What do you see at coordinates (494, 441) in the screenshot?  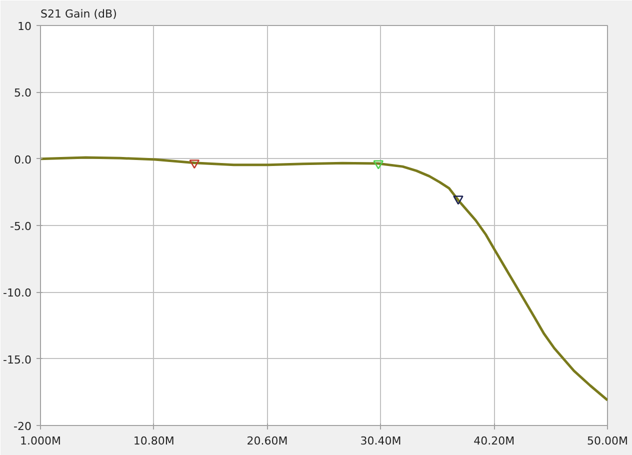 I see `x-tick-label: 40.20M` at bounding box center [494, 441].